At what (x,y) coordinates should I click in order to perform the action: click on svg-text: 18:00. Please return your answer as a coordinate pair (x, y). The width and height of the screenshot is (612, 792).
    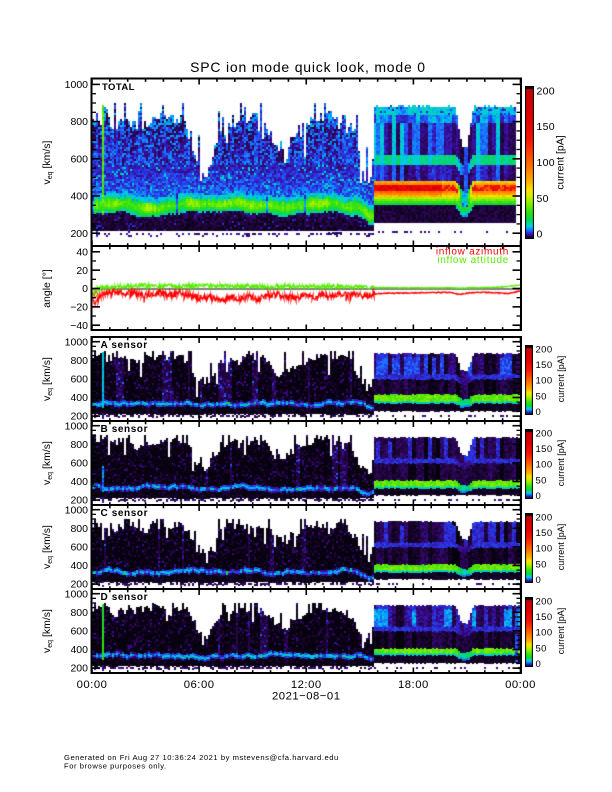
    Looking at the image, I should click on (413, 685).